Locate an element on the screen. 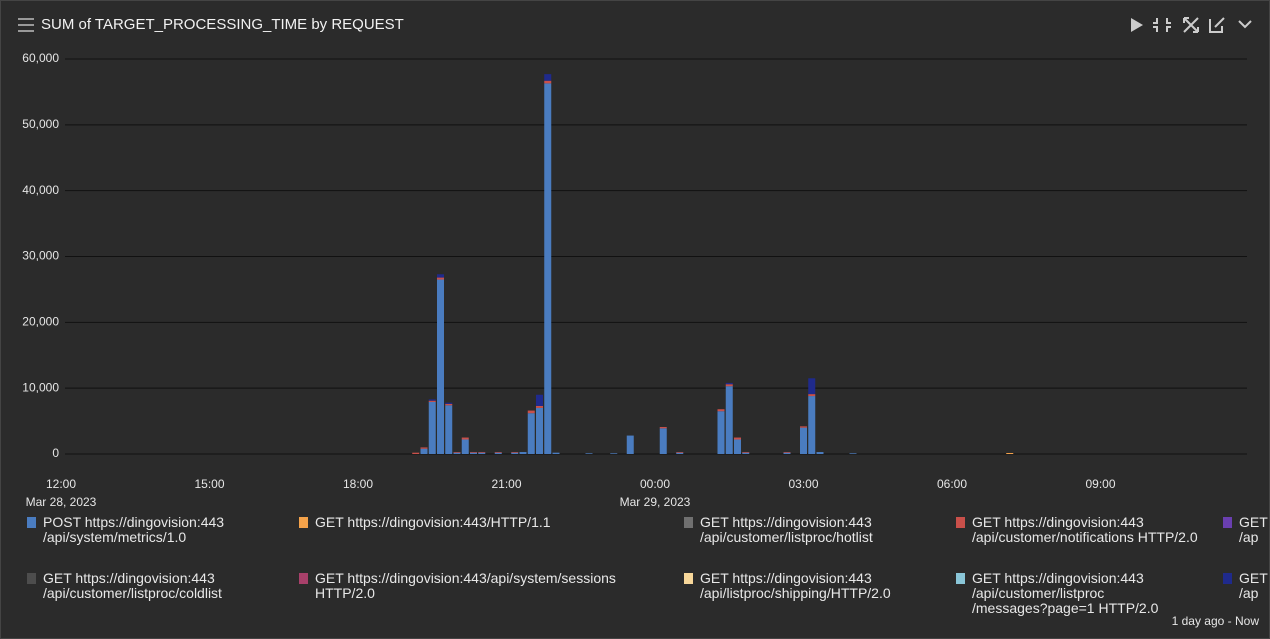 Image resolution: width=1270 pixels, height=639 pixels. x-tick-label: 09:00 is located at coordinates (1100, 484).